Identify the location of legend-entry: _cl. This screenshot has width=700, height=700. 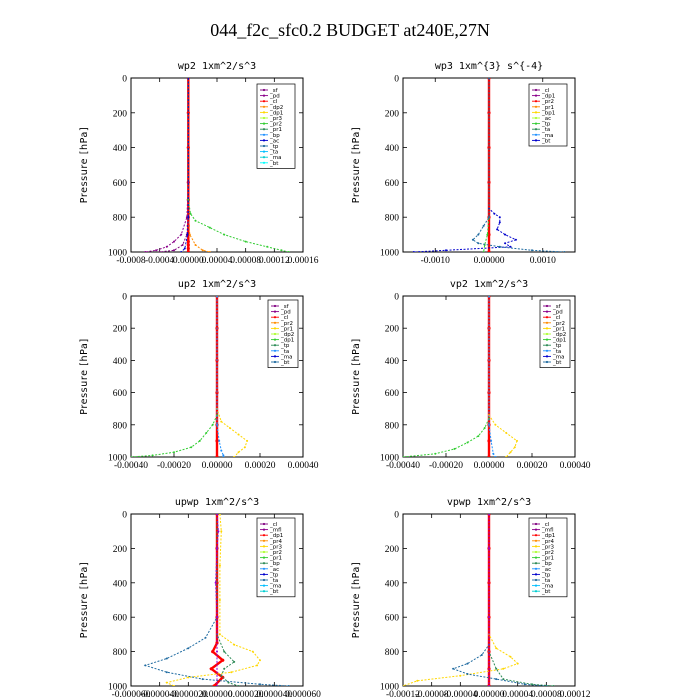
(273, 525).